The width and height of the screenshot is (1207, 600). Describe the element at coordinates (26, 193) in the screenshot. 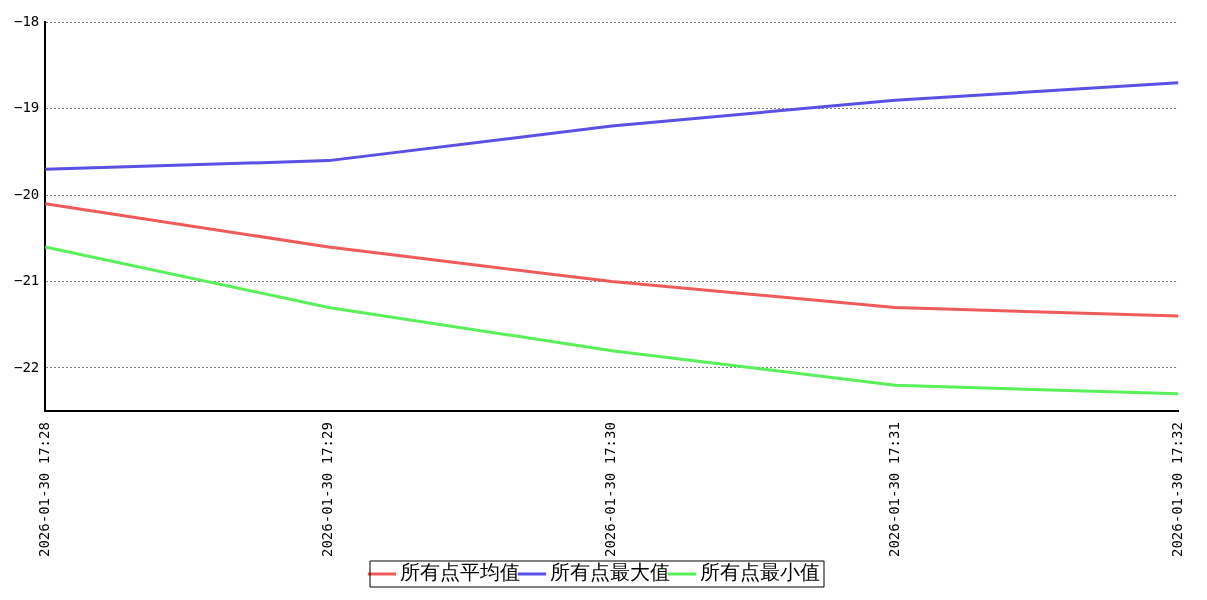

I see `y-tick-label: −20` at that location.